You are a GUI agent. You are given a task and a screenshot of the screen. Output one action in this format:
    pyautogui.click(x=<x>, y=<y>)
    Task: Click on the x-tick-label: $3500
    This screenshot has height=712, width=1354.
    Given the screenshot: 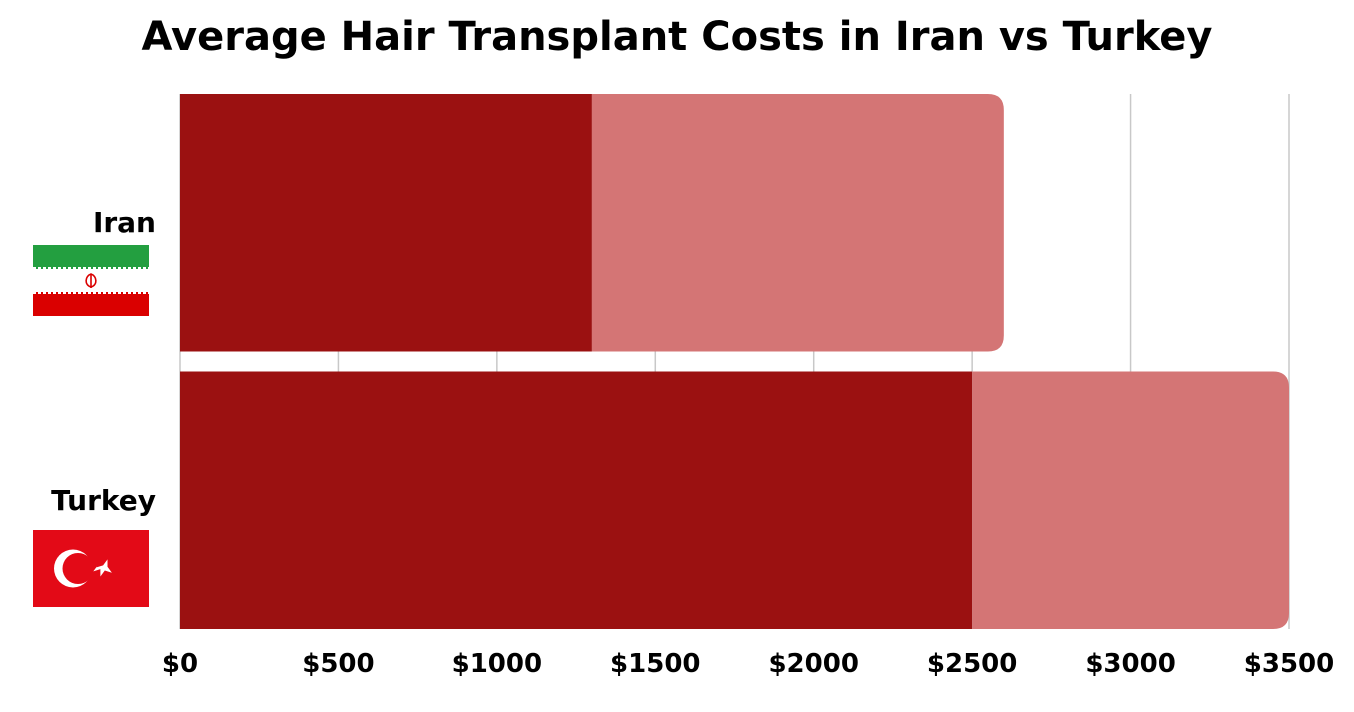 What is the action you would take?
    pyautogui.click(x=1289, y=664)
    